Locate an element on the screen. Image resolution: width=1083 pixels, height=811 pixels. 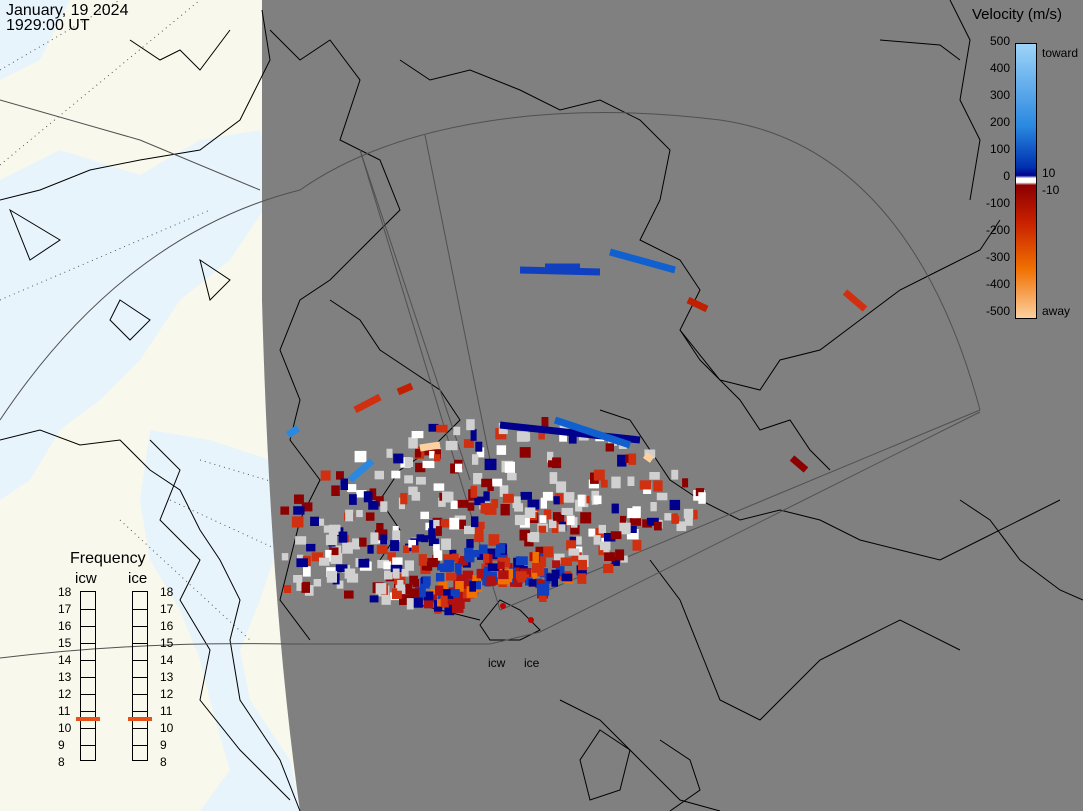
frequency-scale-label-right: 9 is located at coordinates (163, 745).